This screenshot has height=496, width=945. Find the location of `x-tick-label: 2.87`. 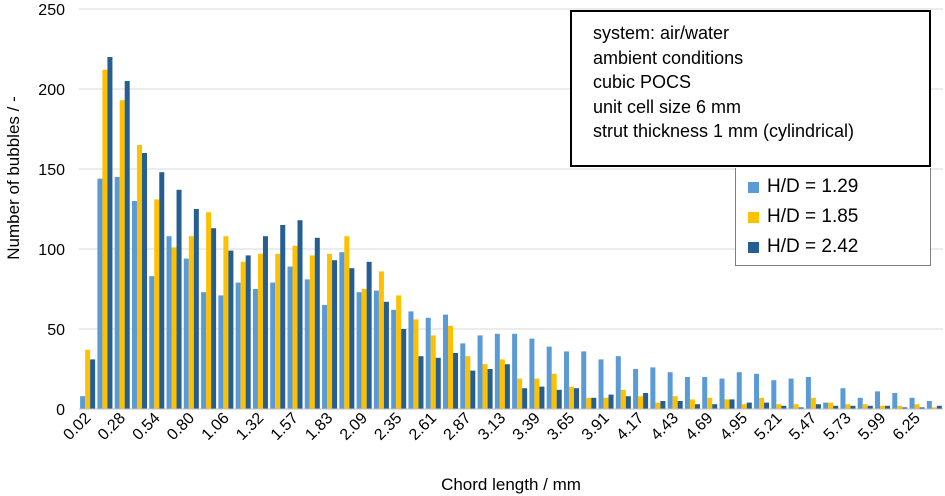

x-tick-label: 2.87 is located at coordinates (458, 427).